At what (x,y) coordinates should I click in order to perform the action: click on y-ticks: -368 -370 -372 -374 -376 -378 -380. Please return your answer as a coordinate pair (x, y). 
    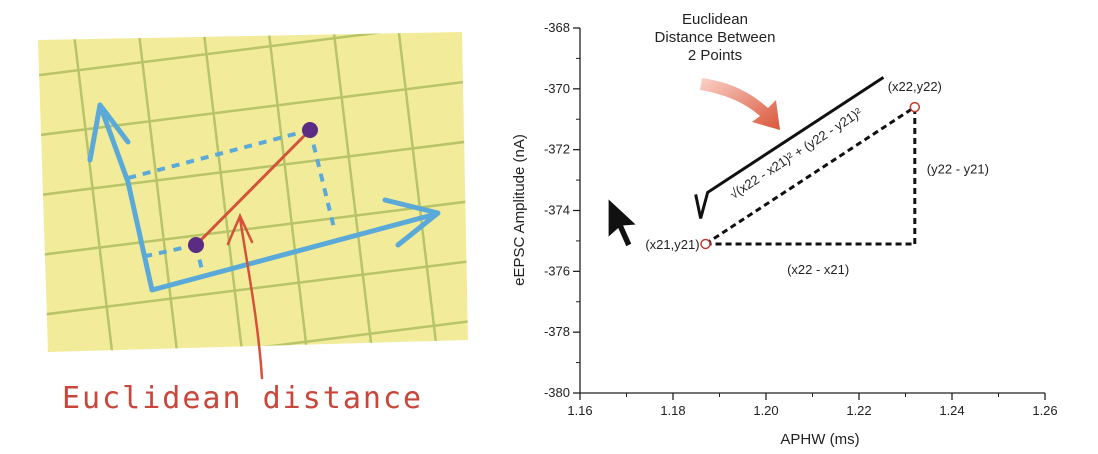
    Looking at the image, I should click on (562, 210).